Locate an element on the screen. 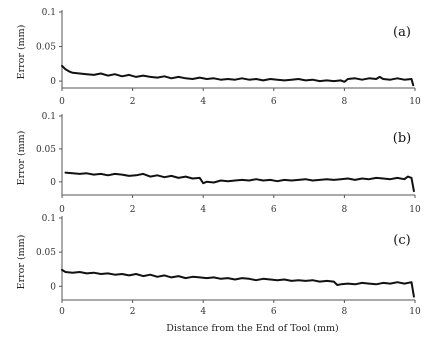 The width and height of the screenshot is (426, 338). x-axis-title: Distance from the End of Tool (mm) is located at coordinates (252, 328).